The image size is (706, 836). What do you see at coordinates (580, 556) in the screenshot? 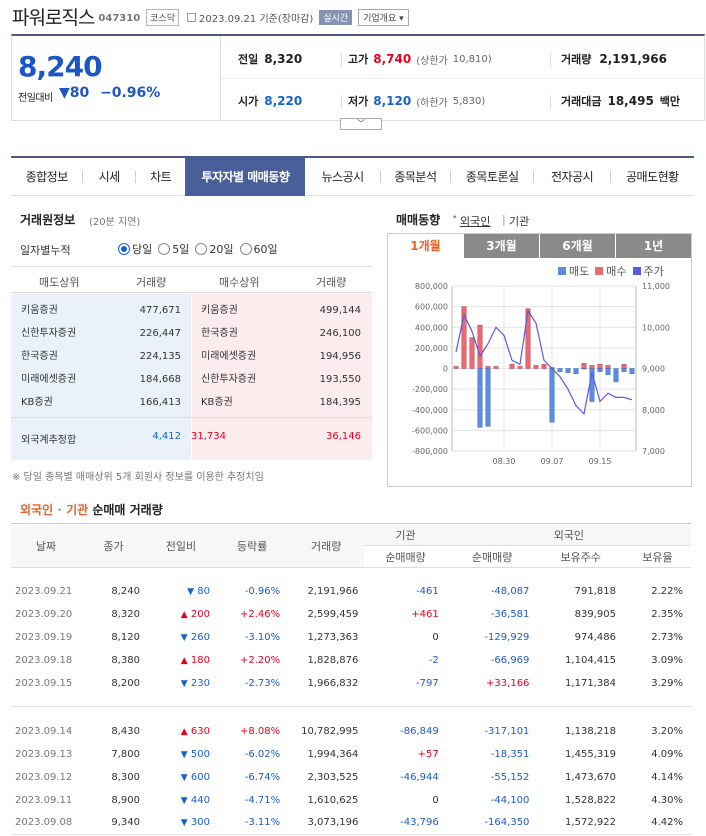
I see `col-frgn-hold: 보유주수` at bounding box center [580, 556].